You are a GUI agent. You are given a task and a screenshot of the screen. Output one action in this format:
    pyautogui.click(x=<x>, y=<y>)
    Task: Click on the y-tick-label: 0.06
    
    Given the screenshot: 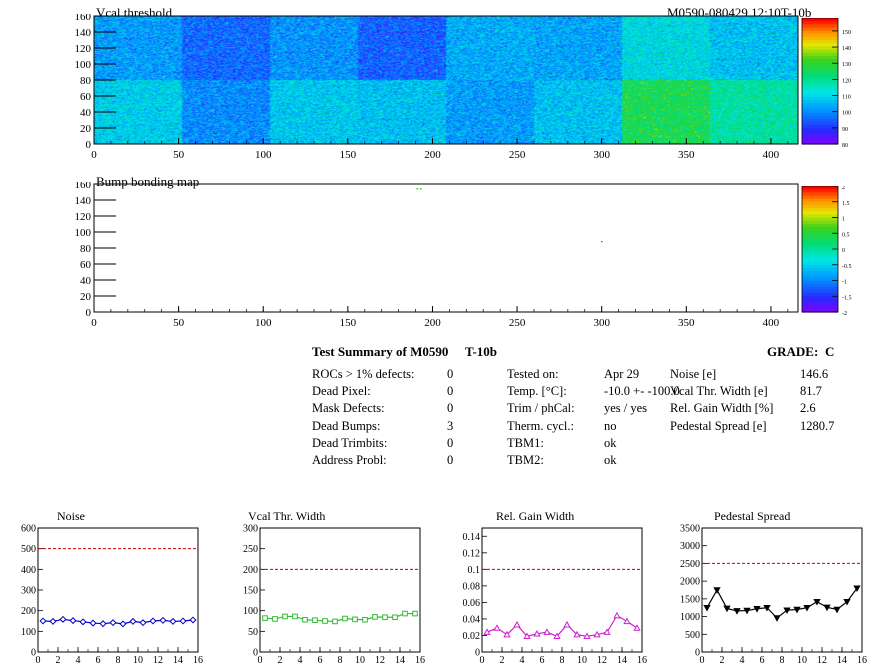 What is the action you would take?
    pyautogui.click(x=472, y=603)
    